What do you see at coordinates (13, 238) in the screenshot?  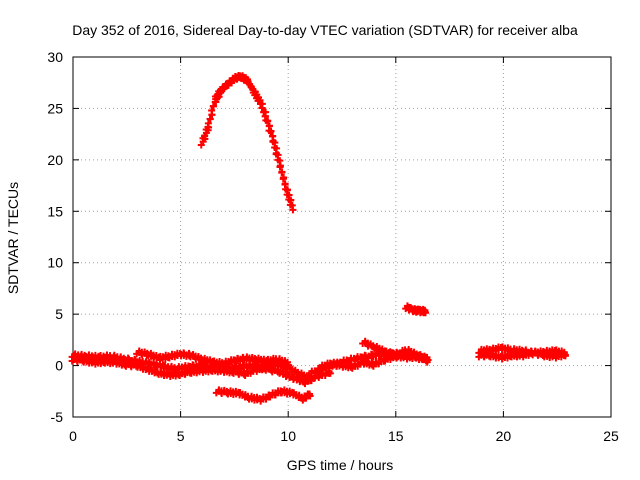 I see `y-axis-label: SDTVAR / TECUs` at bounding box center [13, 238].